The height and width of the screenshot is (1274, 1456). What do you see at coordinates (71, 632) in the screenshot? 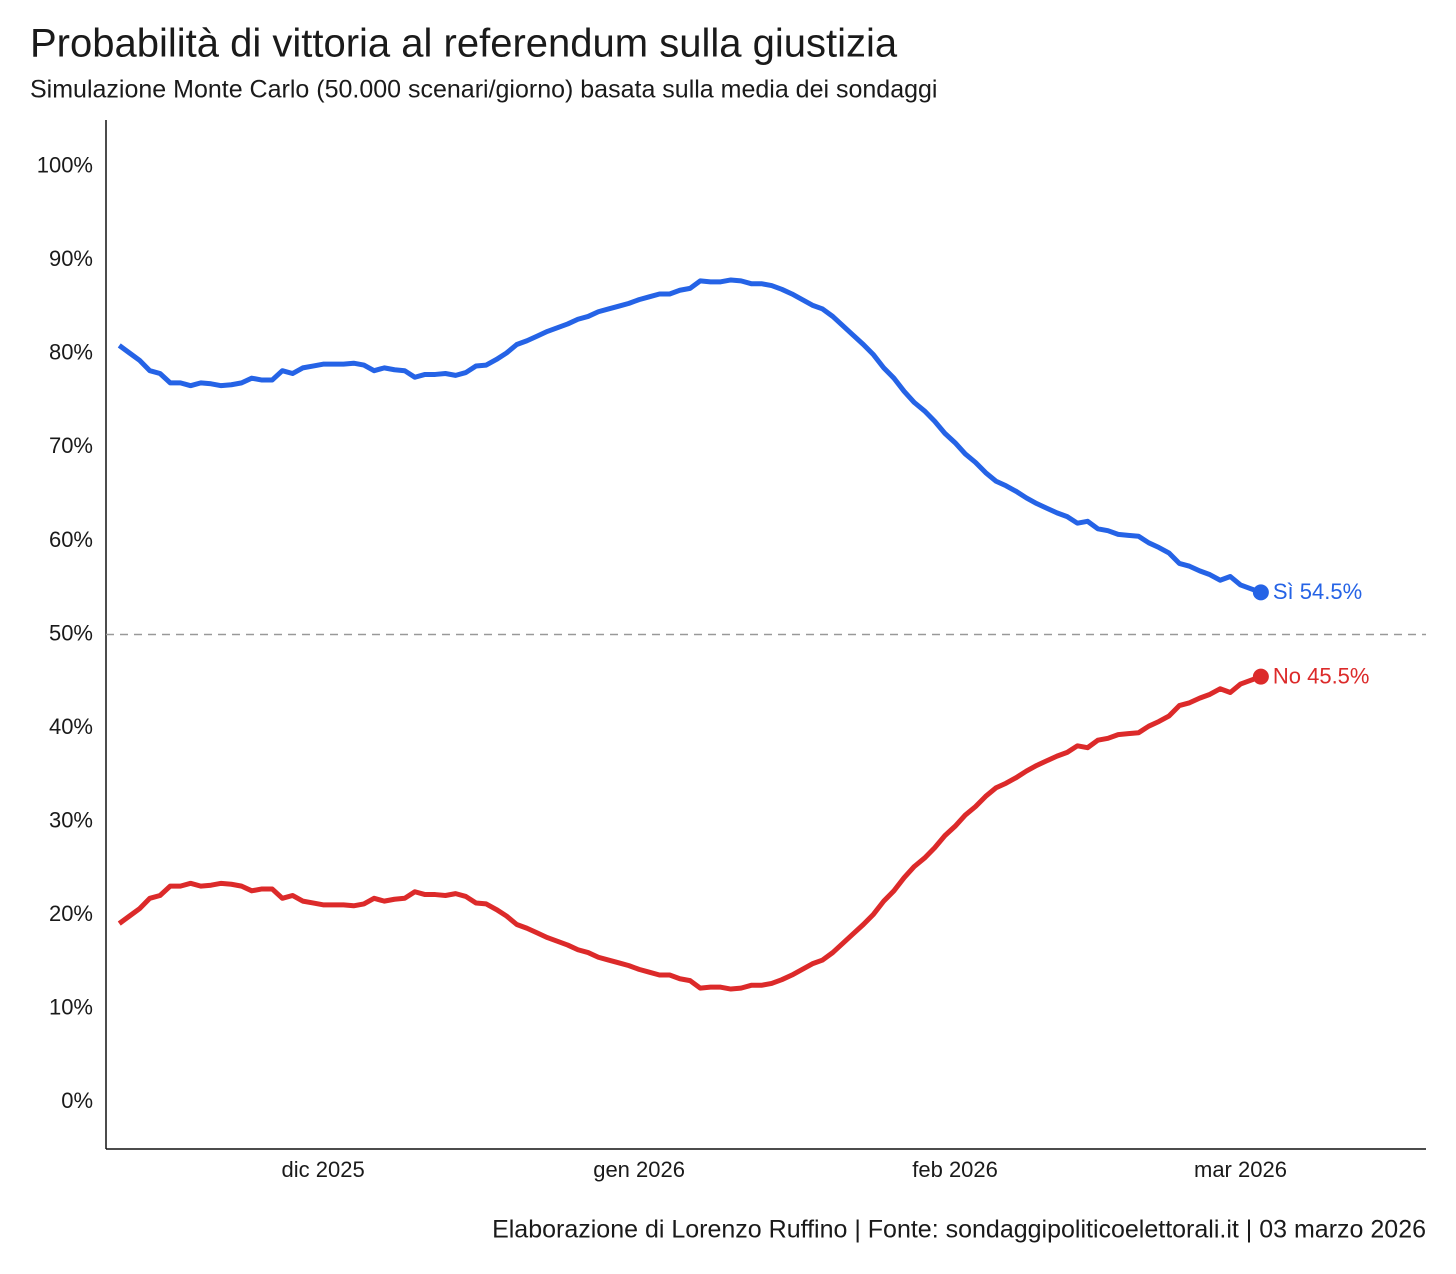
I see `y-tick-label: 50%` at bounding box center [71, 632].